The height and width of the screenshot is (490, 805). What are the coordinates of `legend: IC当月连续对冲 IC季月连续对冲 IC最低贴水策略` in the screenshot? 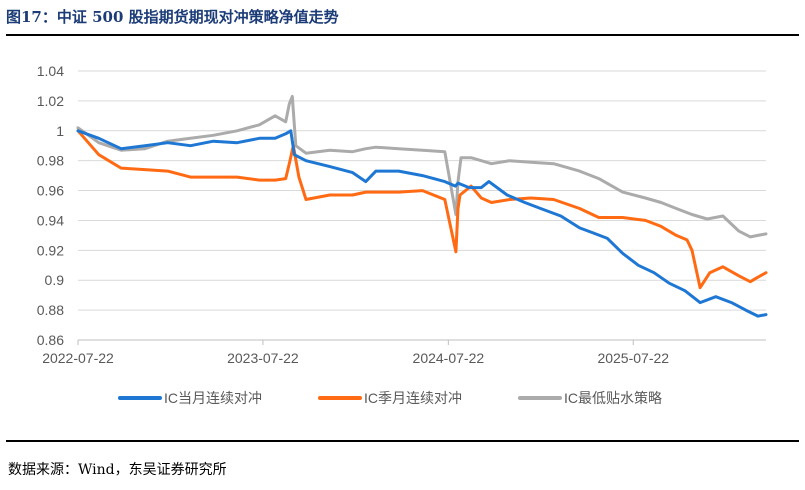 It's located at (390, 398).